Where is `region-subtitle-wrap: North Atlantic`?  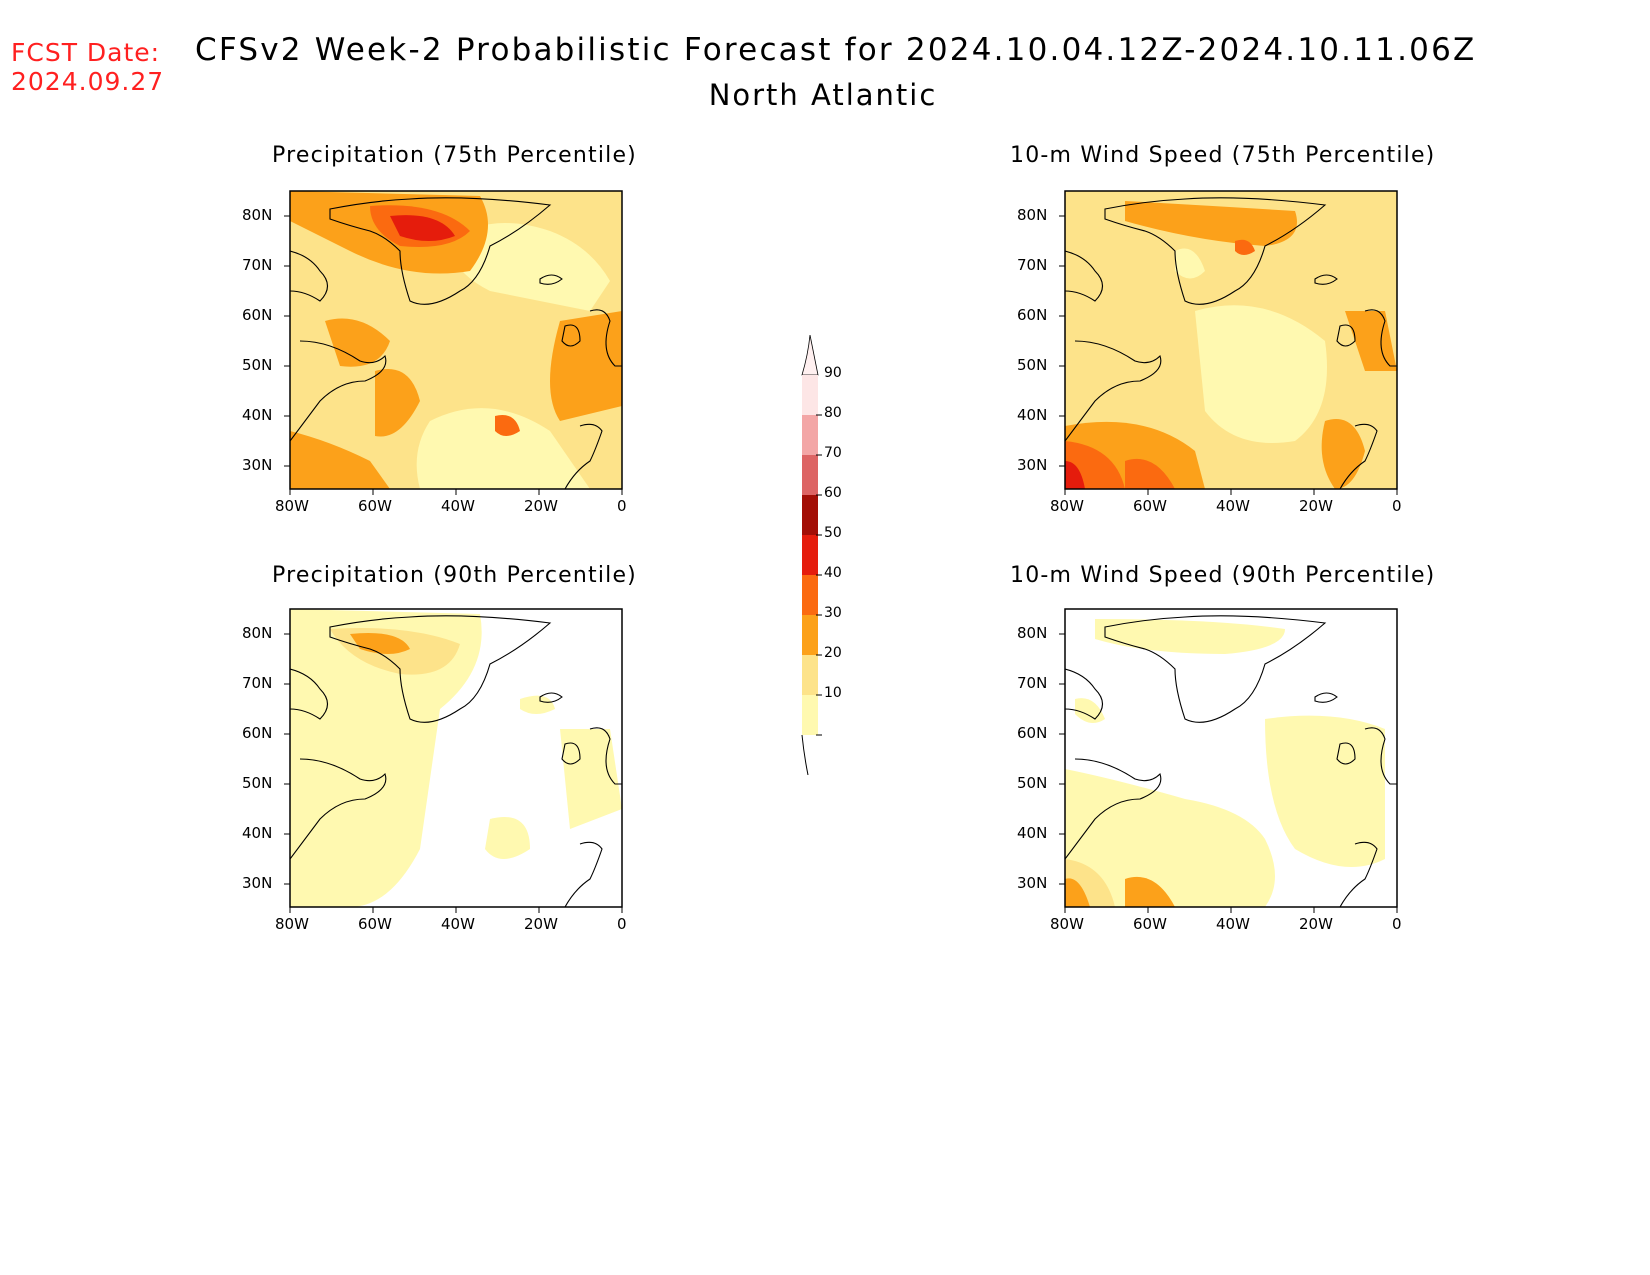
region-subtitle-wrap: North Atlantic is located at coordinates (825, 95).